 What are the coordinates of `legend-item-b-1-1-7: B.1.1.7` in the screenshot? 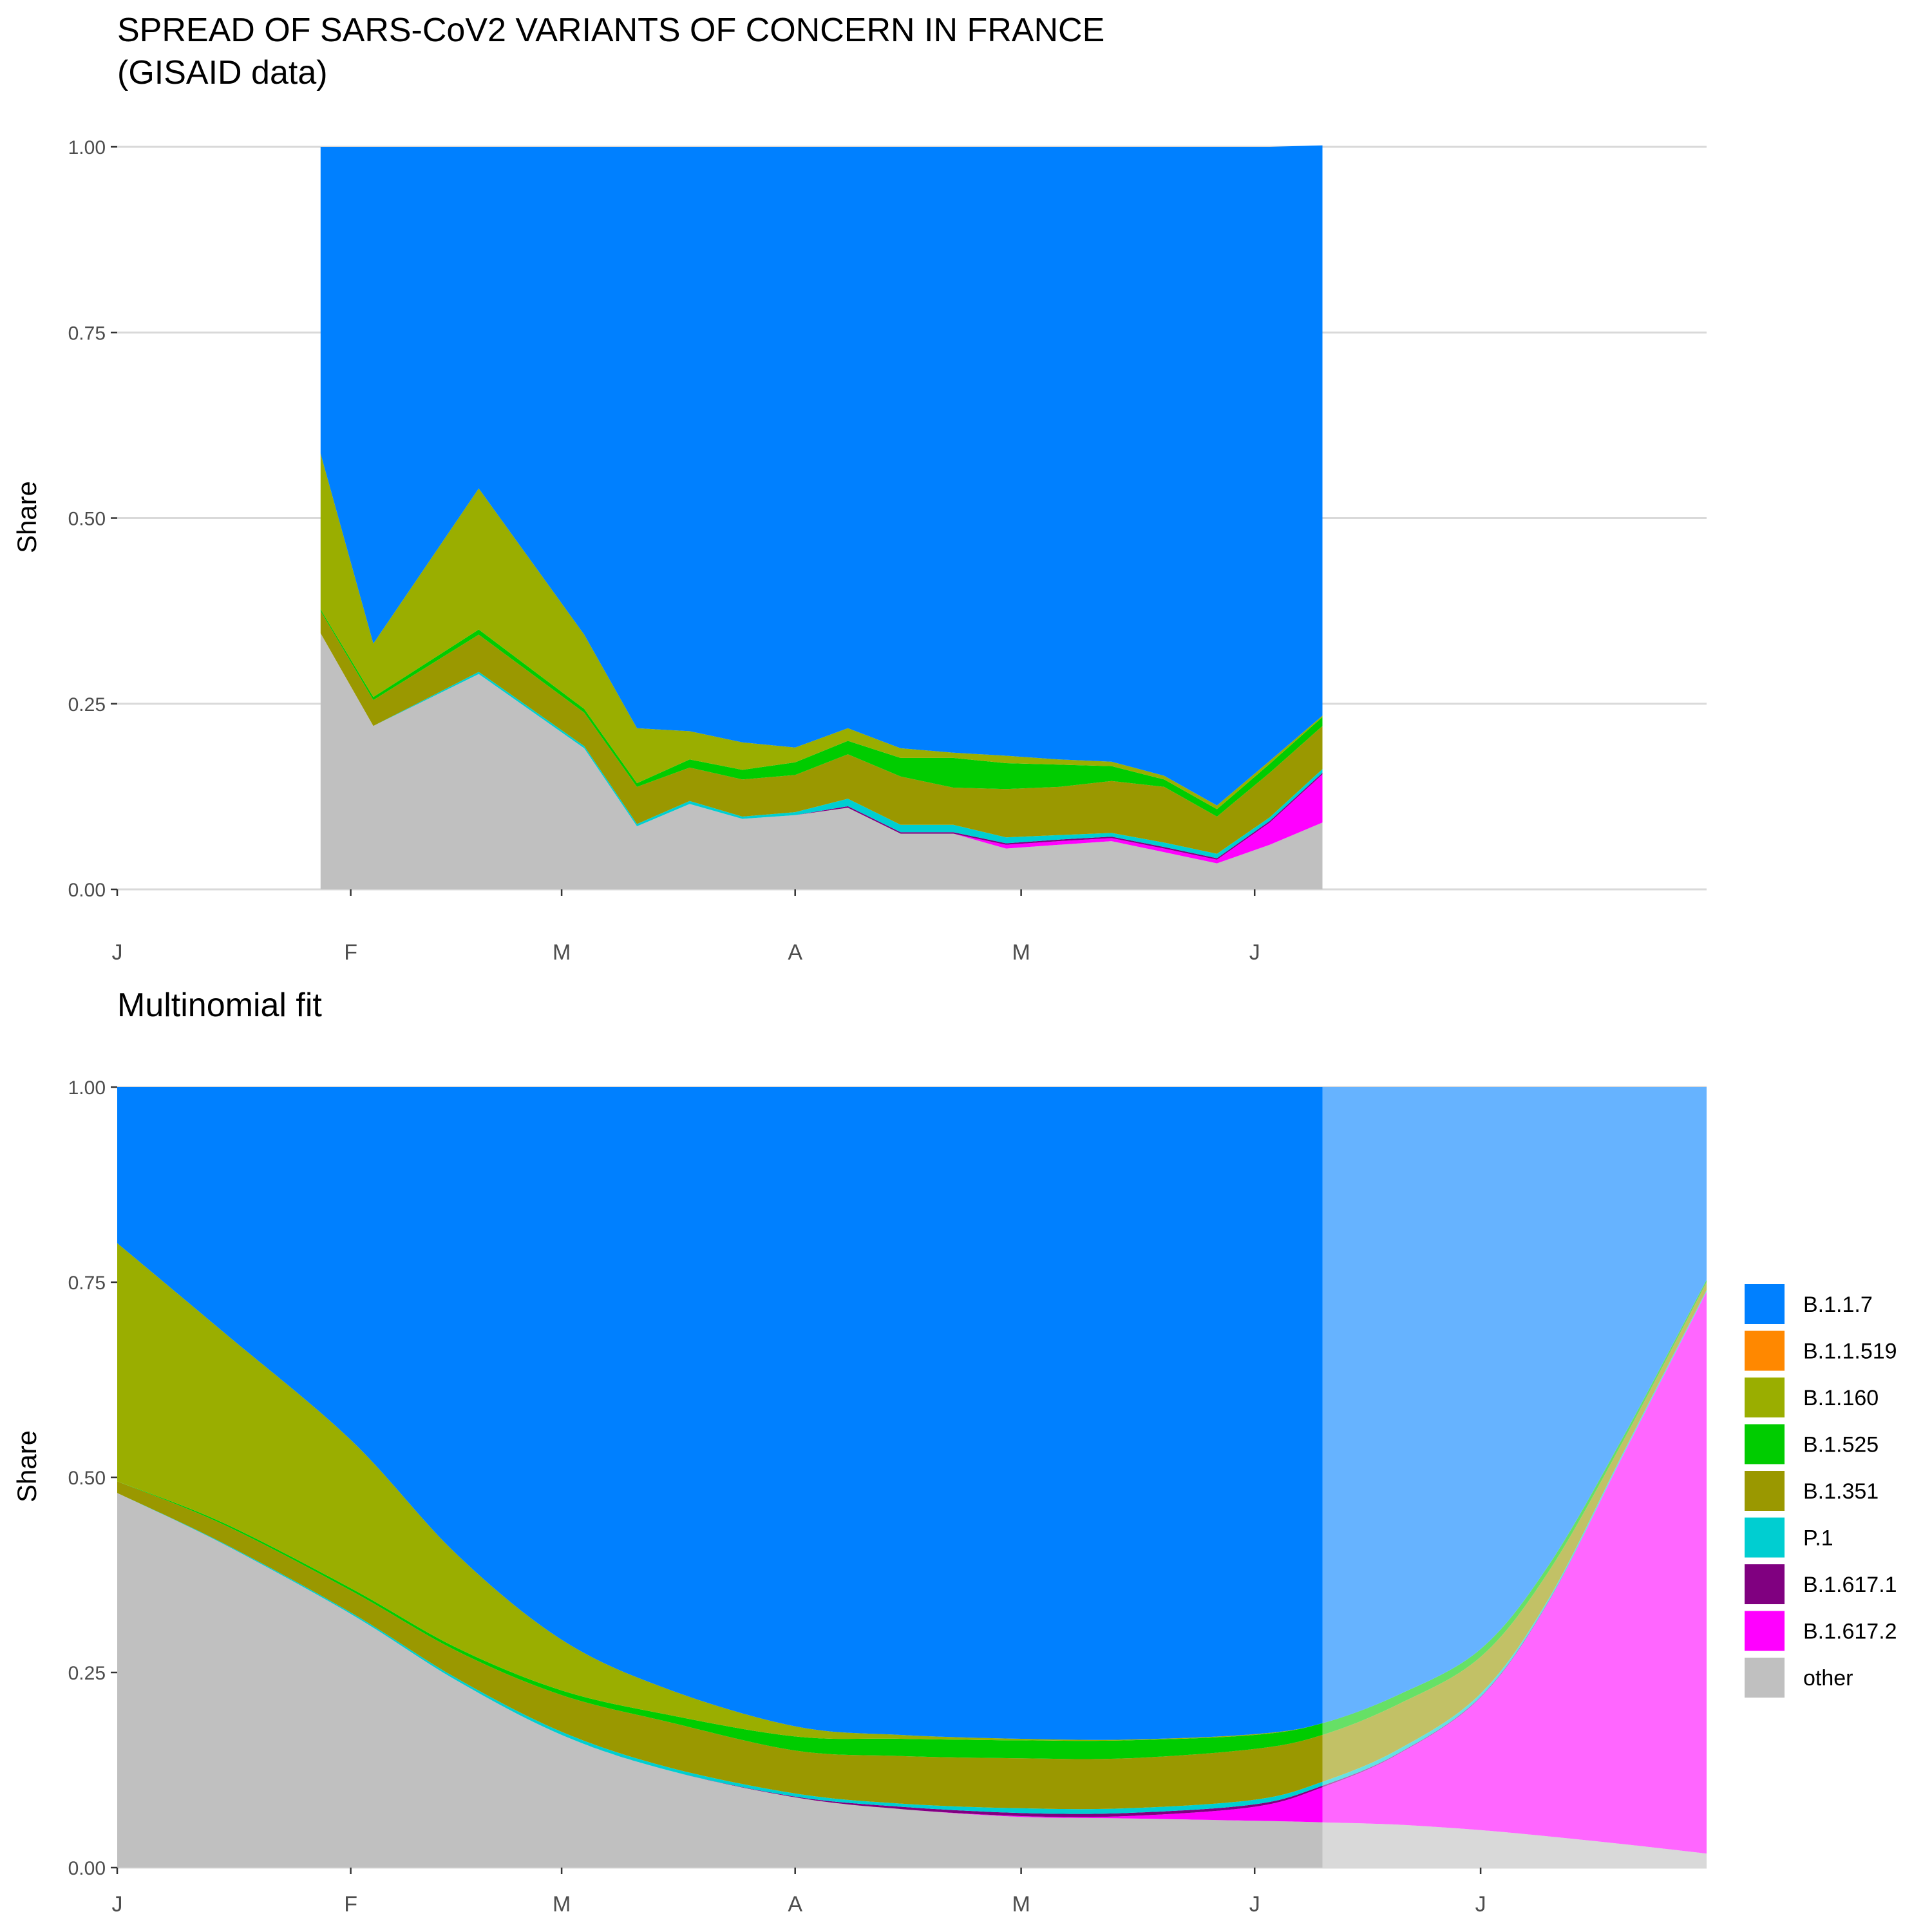 It's located at (1808, 1304).